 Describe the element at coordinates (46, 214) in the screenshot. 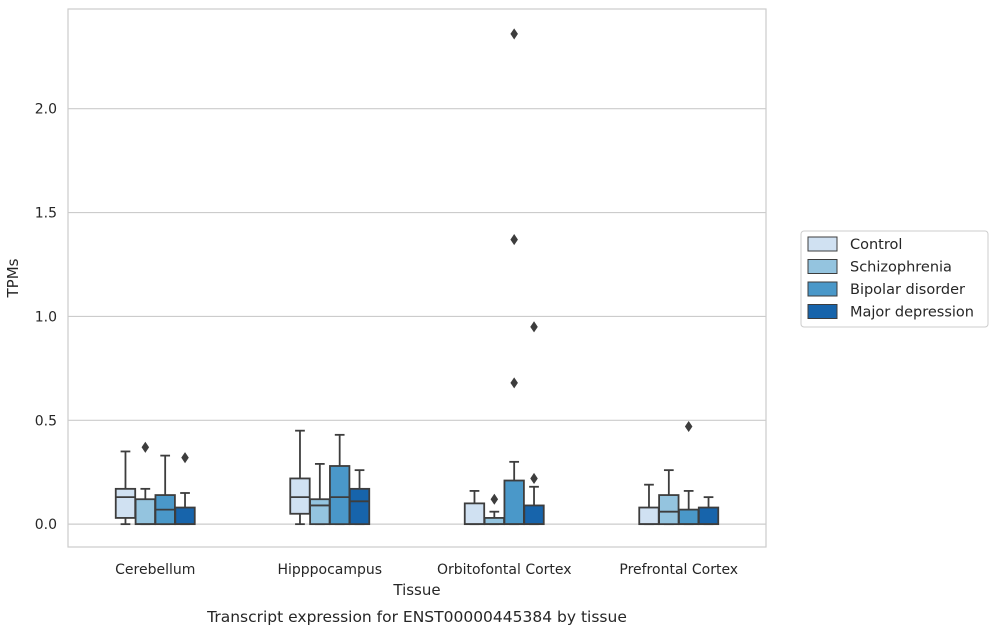

I see `y-tick-label: 1.5` at that location.